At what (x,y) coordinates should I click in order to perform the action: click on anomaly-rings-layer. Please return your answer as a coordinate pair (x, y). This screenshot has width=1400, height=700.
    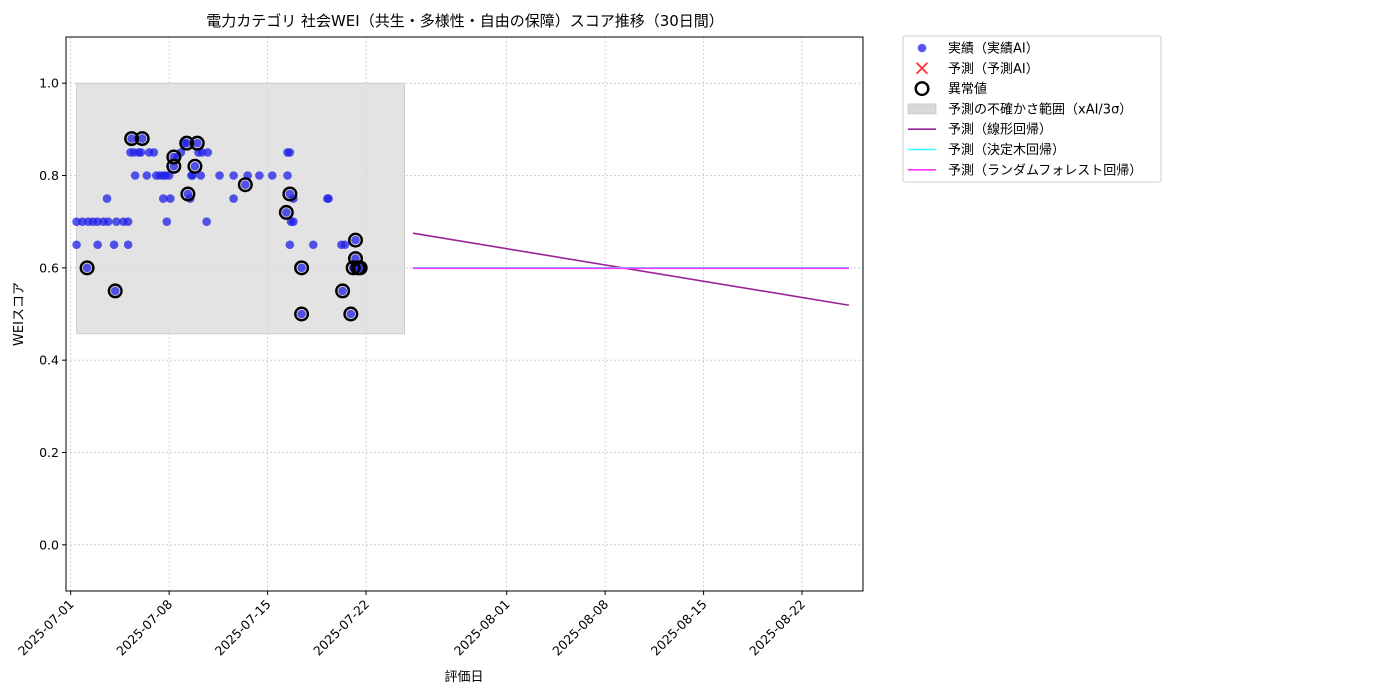
    Looking at the image, I should click on (223, 226).